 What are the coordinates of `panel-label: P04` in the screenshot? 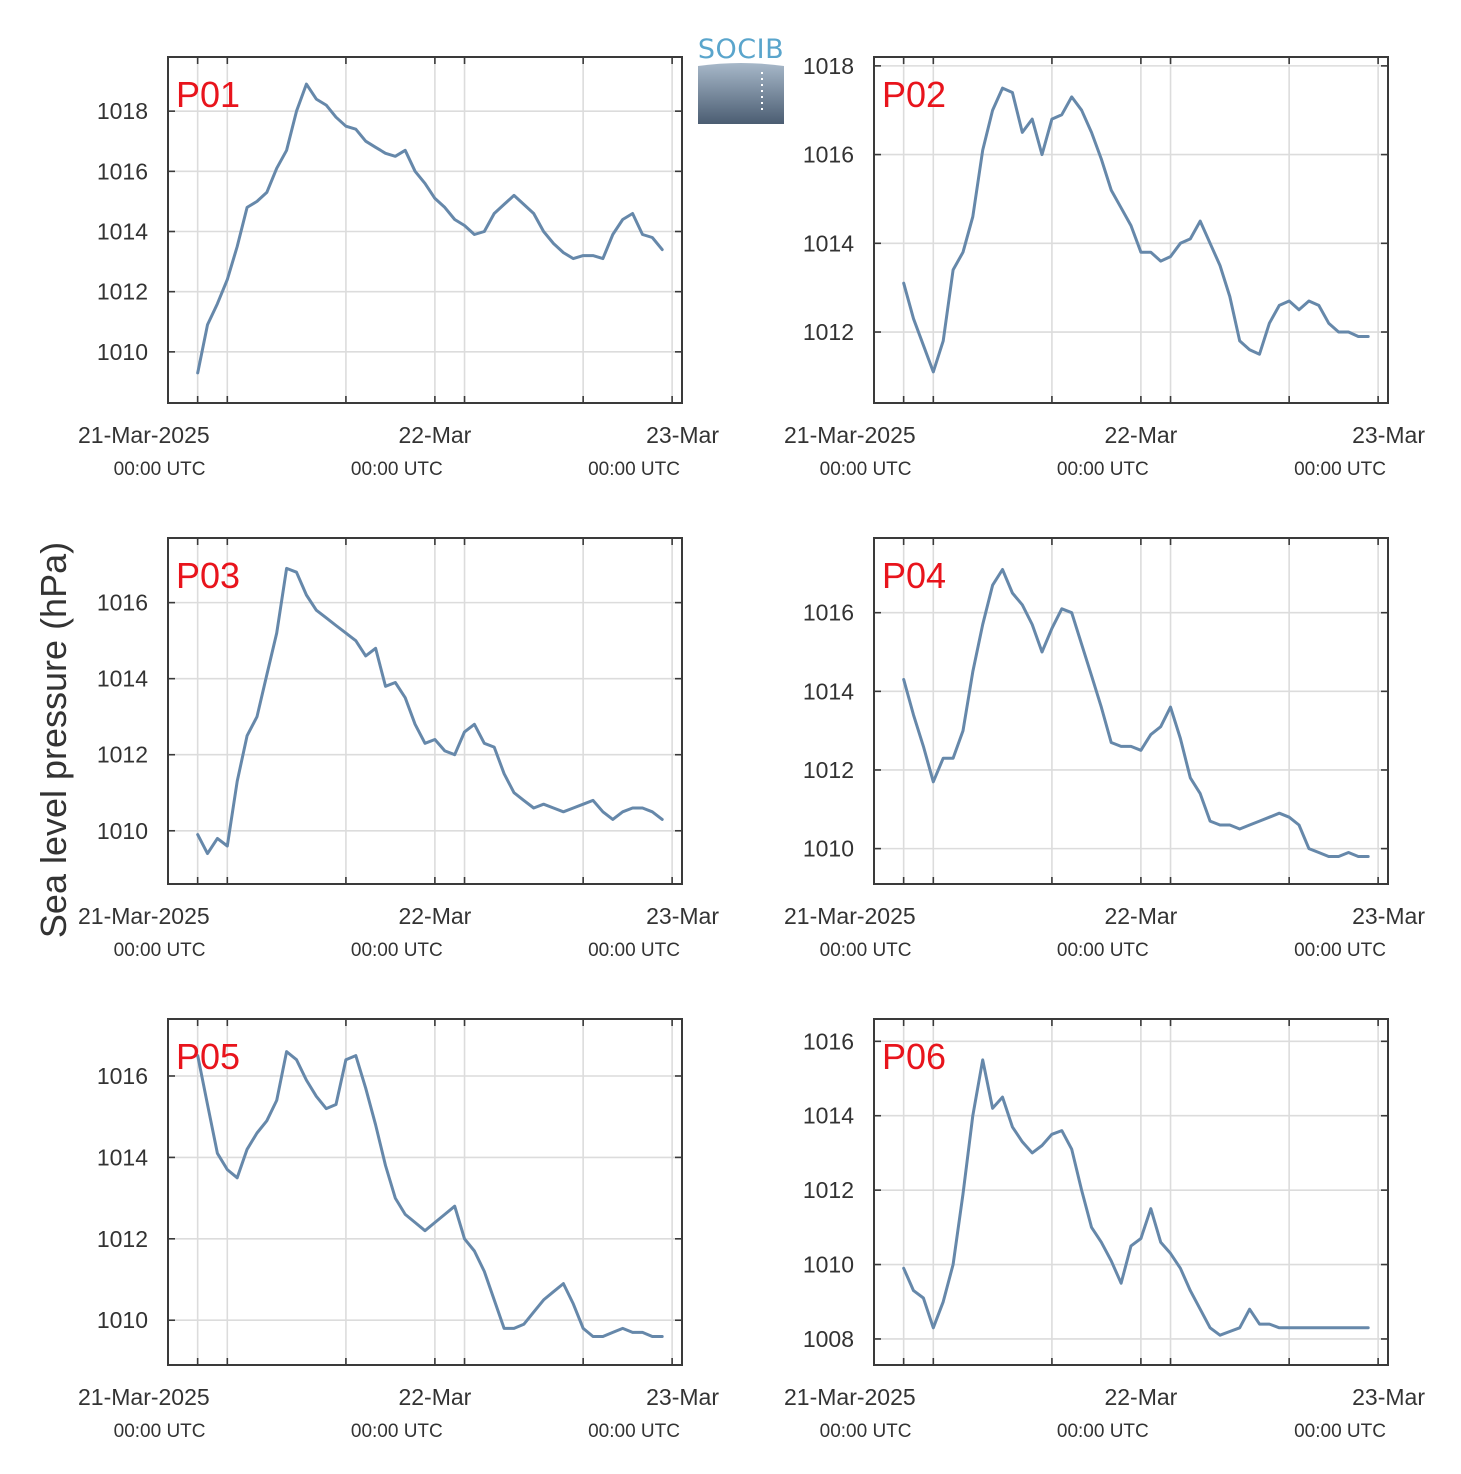 It's located at (914, 575).